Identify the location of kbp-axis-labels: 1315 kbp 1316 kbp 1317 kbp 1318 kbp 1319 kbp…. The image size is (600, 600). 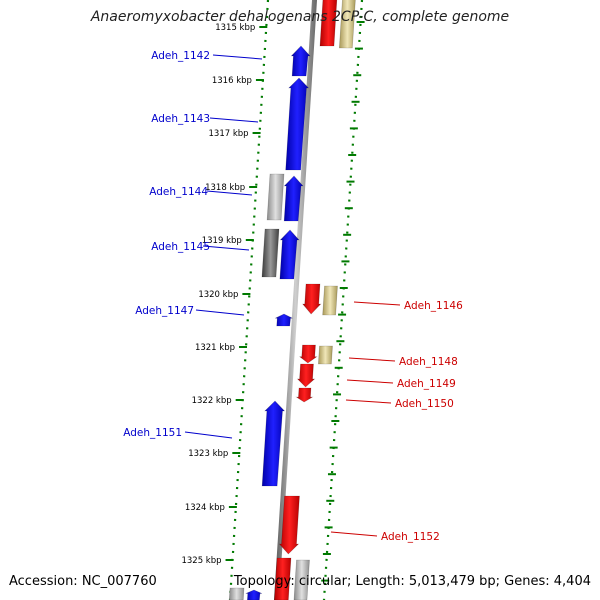
(224, 294).